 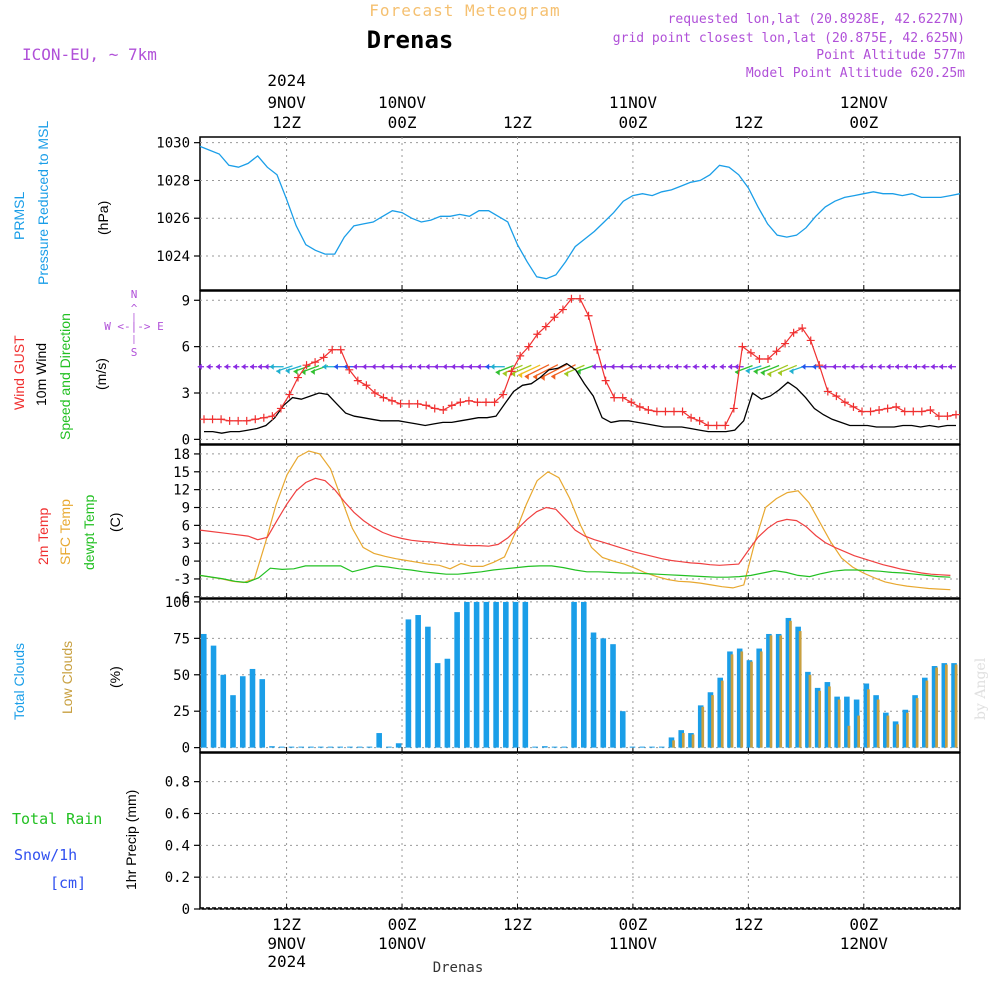 I want to click on temp-unit-label: (C), so click(x=115, y=522).